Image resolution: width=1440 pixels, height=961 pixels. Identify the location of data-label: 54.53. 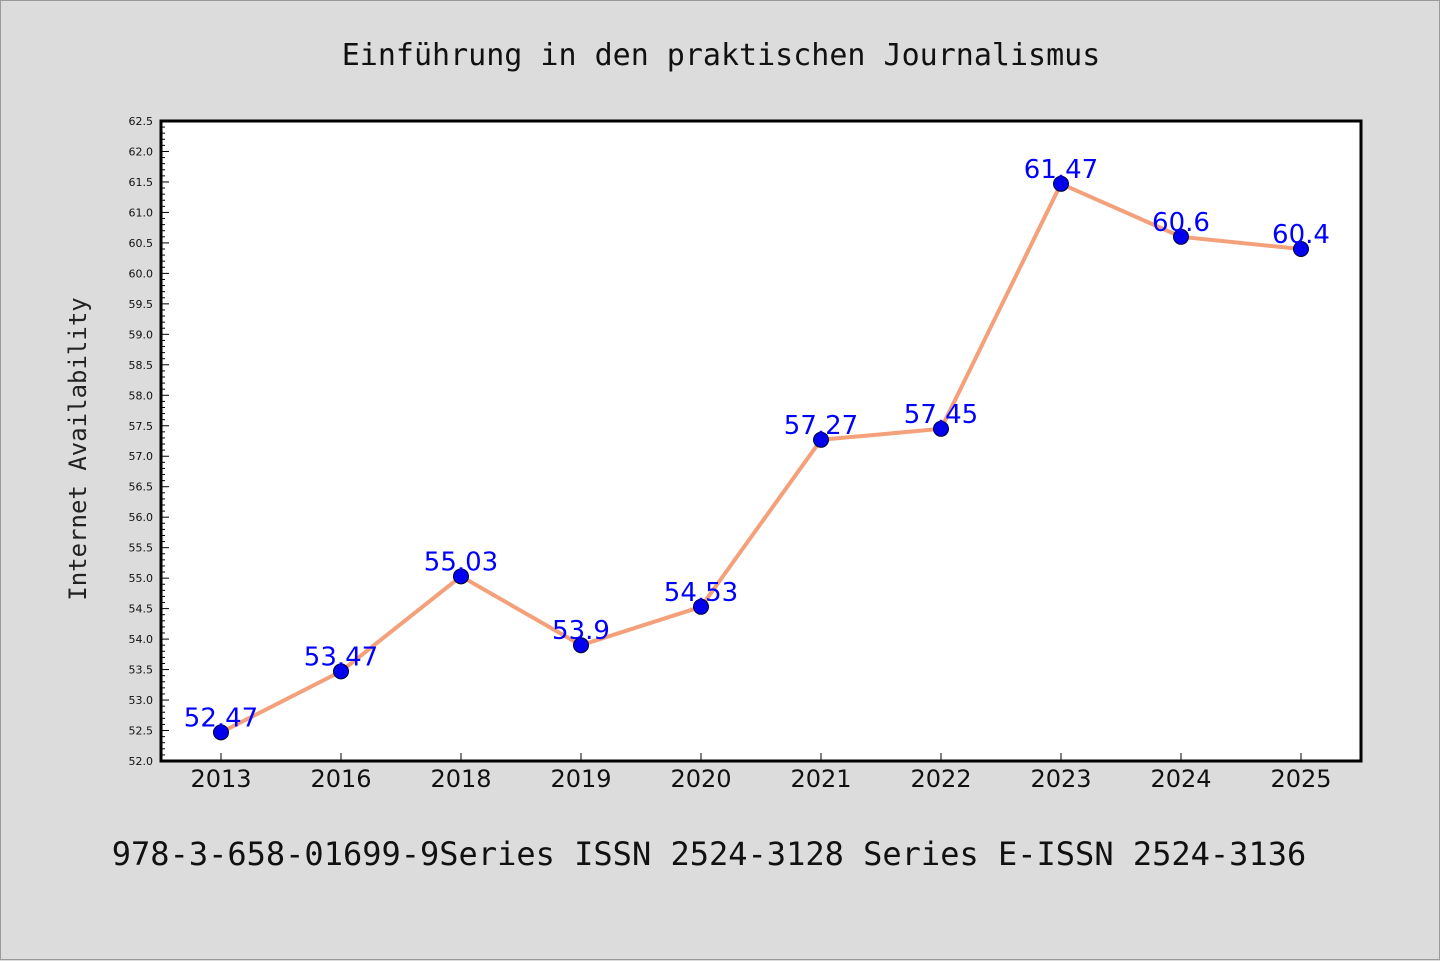
(701, 593).